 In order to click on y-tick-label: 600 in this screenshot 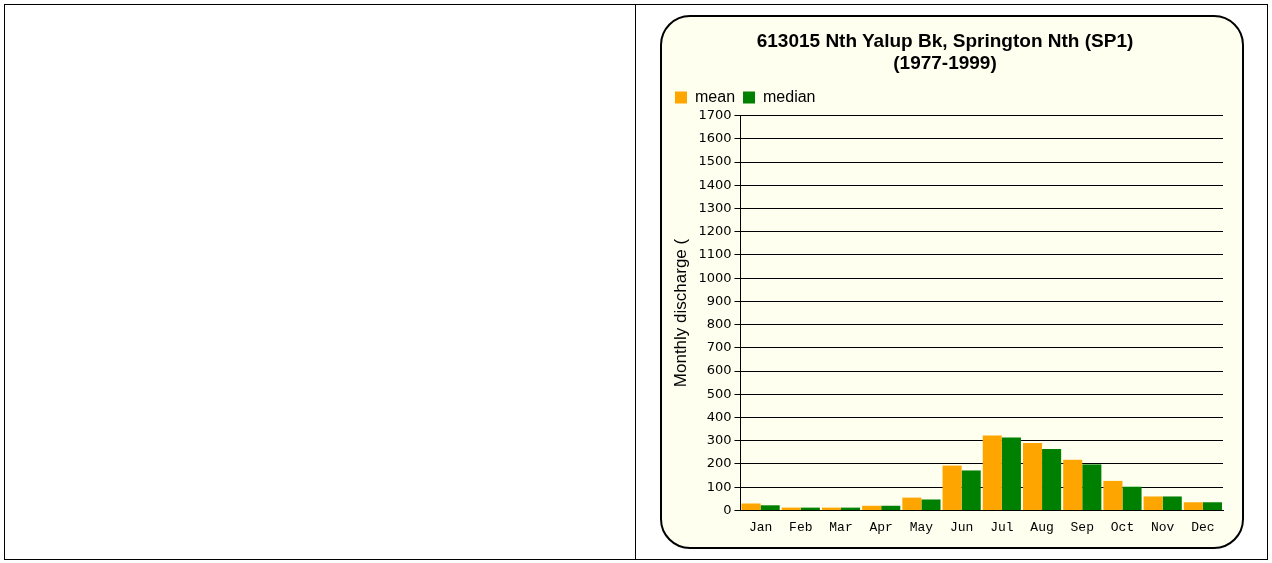, I will do `click(719, 370)`.